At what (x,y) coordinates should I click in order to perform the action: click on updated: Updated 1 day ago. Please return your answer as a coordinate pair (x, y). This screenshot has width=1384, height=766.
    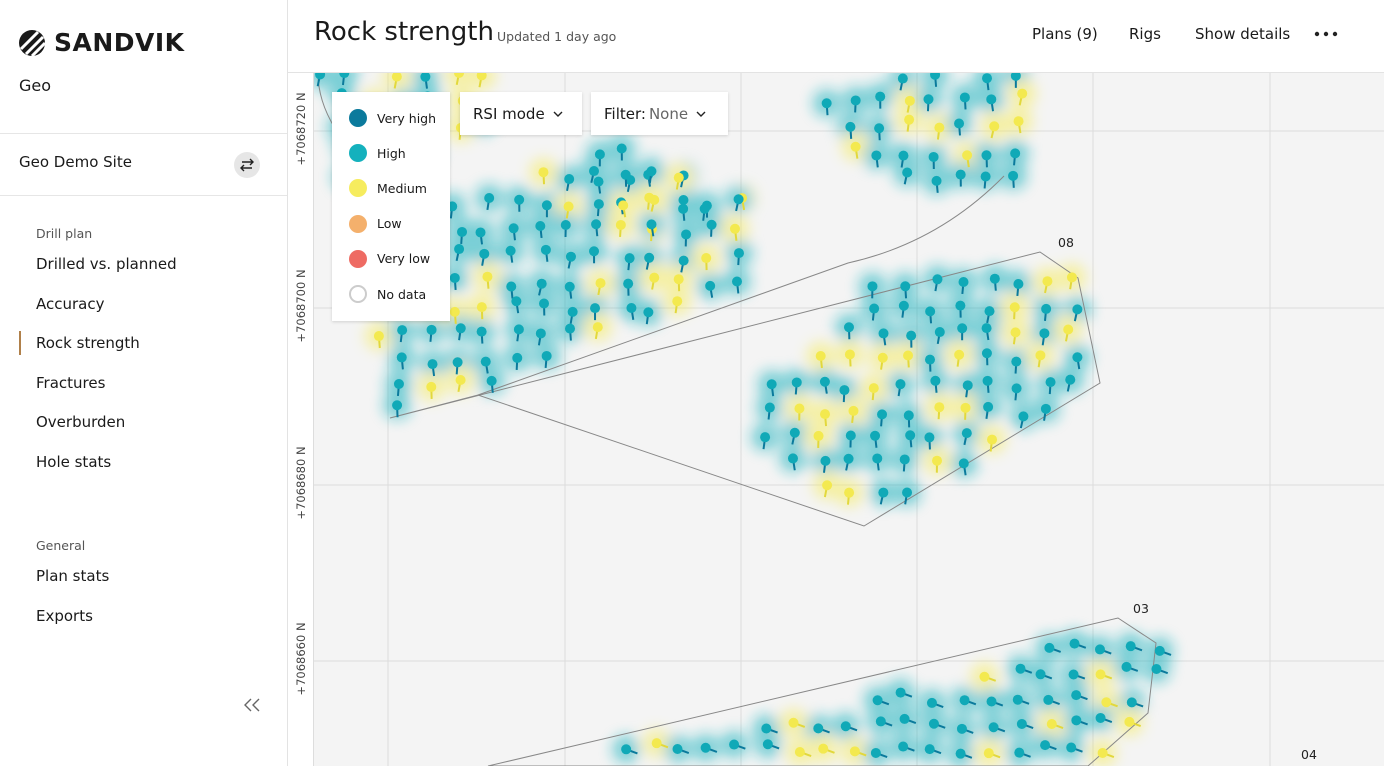
    Looking at the image, I should click on (557, 36).